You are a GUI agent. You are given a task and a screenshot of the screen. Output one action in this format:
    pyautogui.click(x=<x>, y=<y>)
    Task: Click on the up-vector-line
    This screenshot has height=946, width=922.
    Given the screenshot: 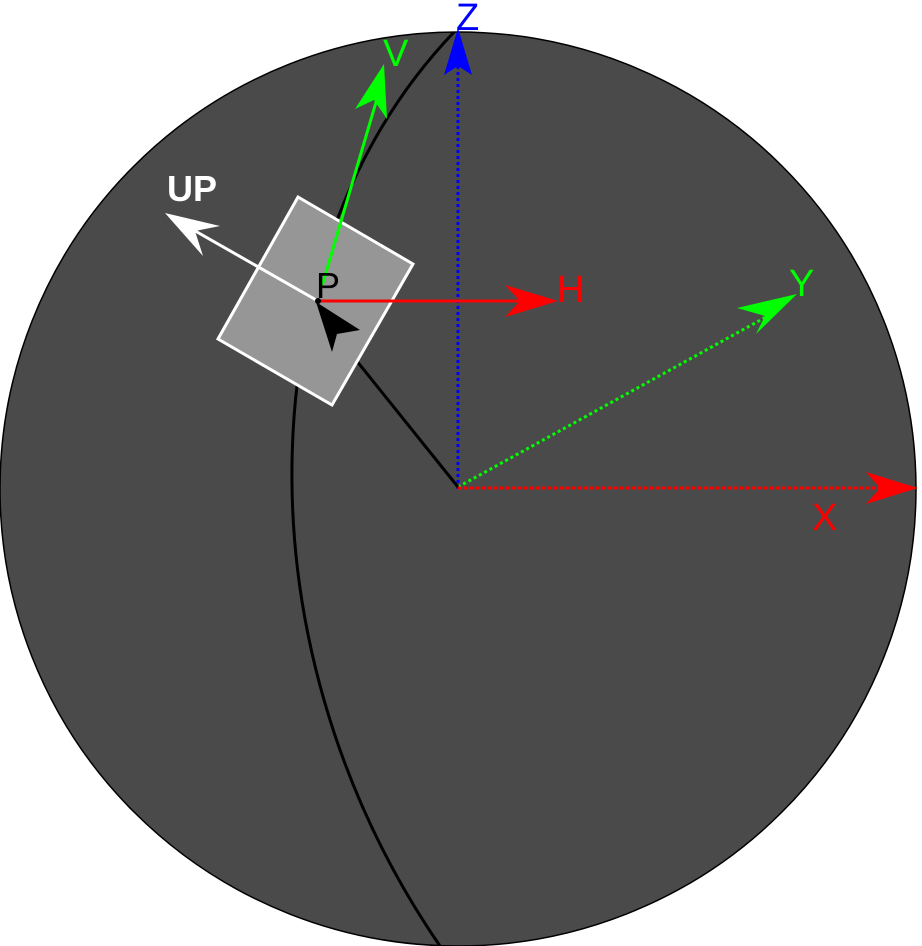 What is the action you would take?
    pyautogui.click(x=254, y=264)
    